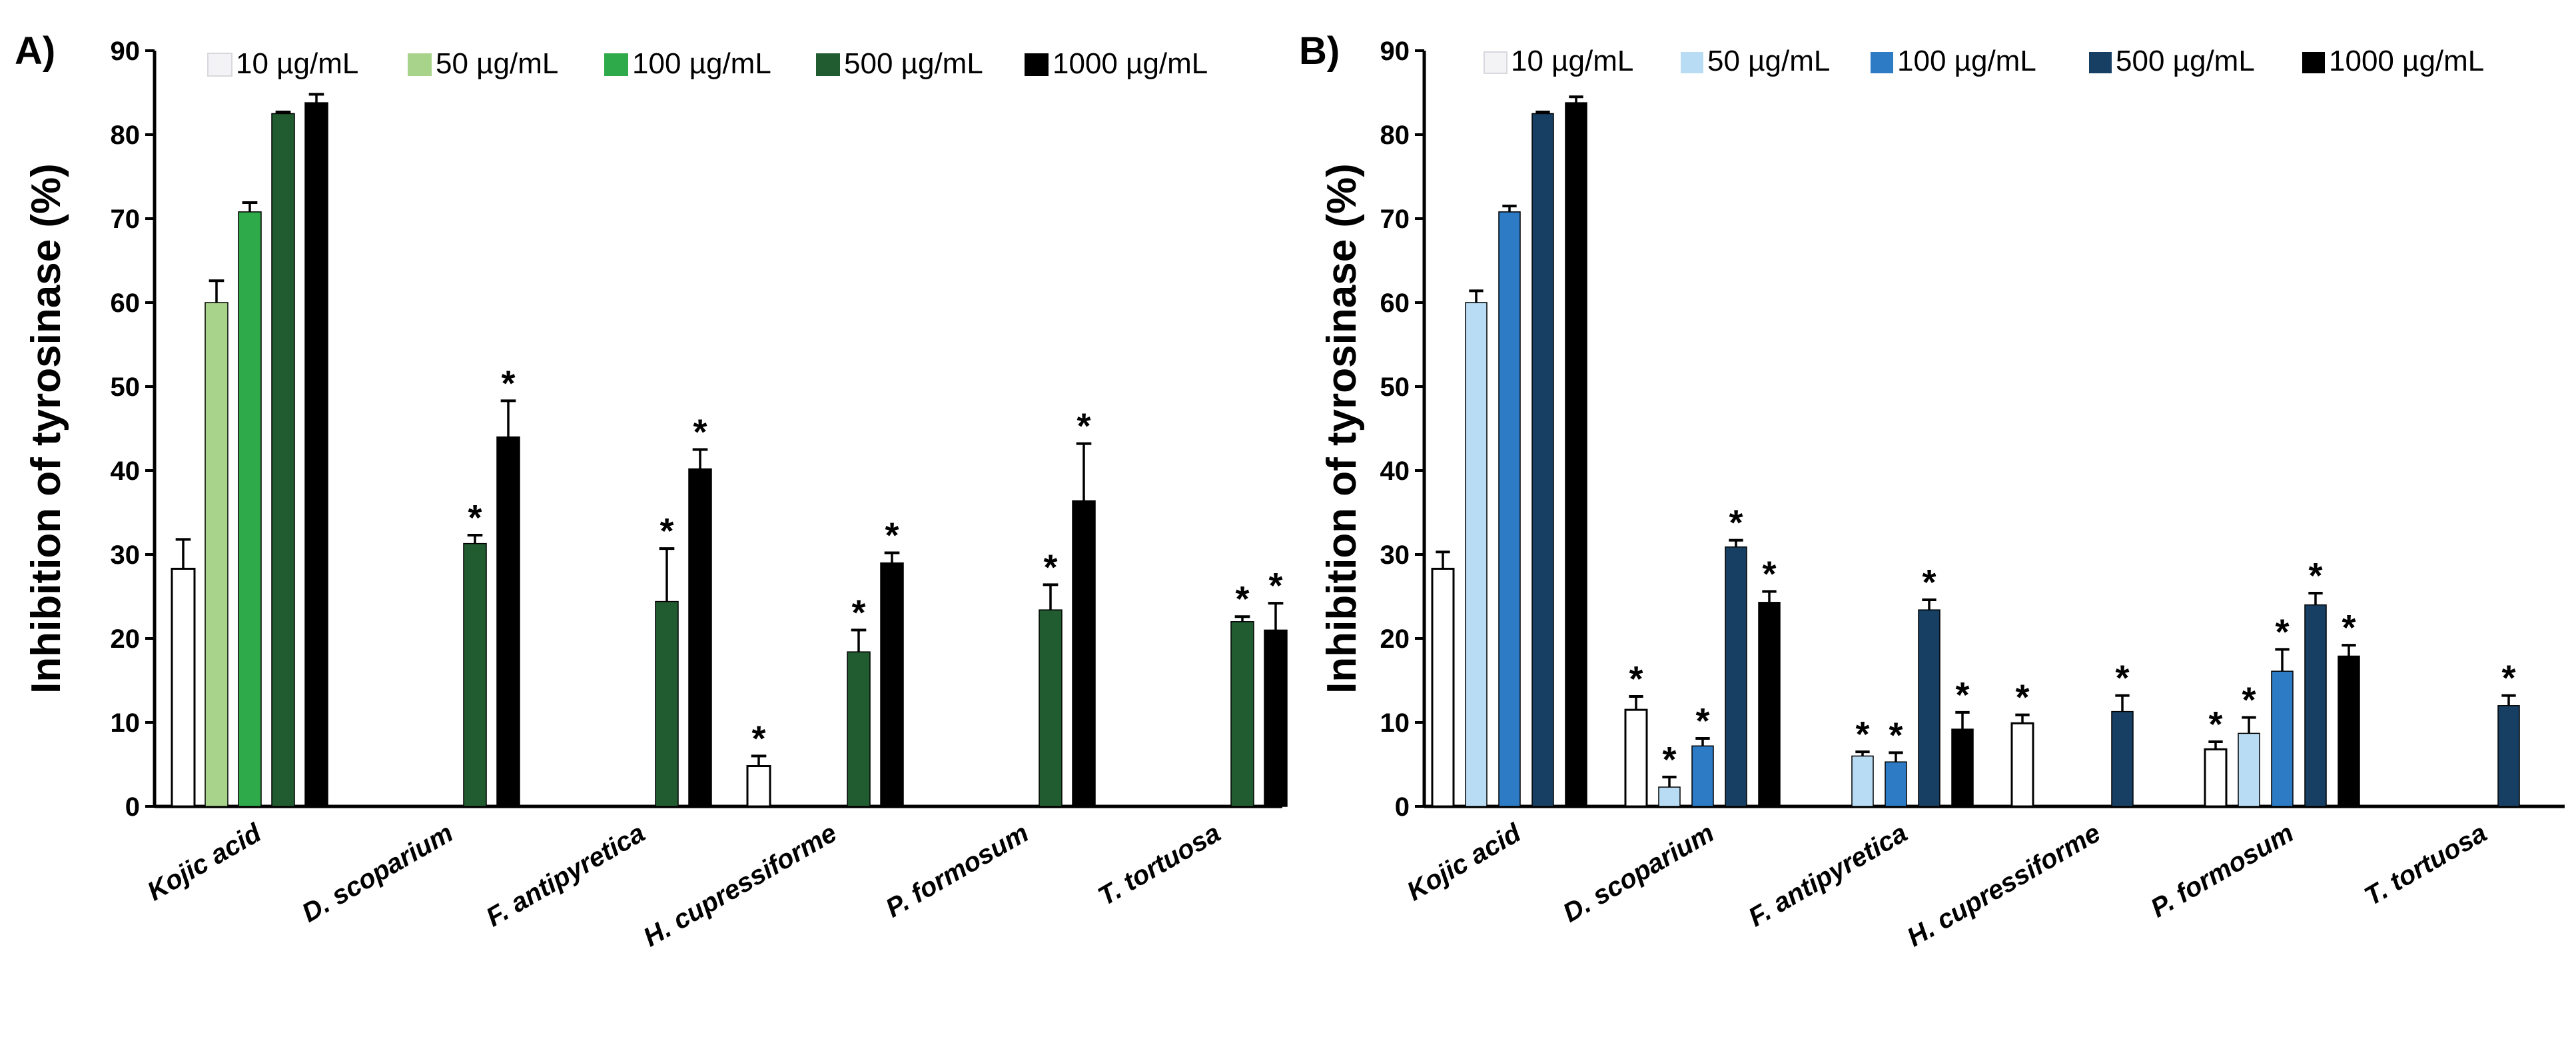 The height and width of the screenshot is (1049, 2576). Describe the element at coordinates (1131, 63) in the screenshot. I see `legend-label: 1000 µg/mL` at that location.